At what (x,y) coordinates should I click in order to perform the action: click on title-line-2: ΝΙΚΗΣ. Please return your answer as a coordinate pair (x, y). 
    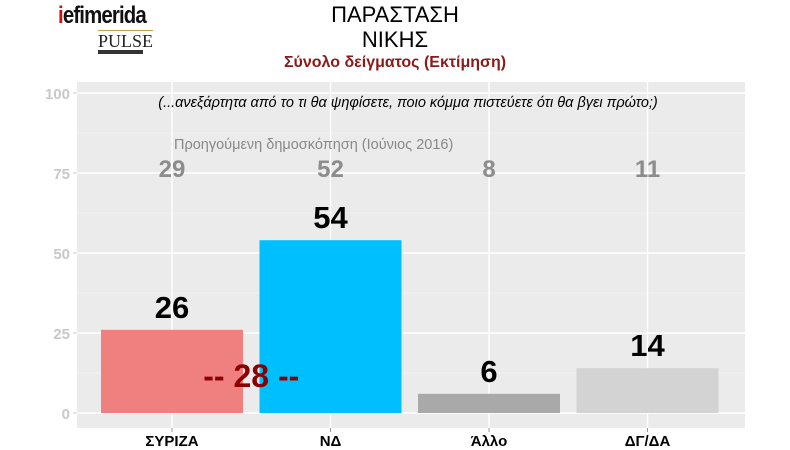
    Looking at the image, I should click on (395, 39).